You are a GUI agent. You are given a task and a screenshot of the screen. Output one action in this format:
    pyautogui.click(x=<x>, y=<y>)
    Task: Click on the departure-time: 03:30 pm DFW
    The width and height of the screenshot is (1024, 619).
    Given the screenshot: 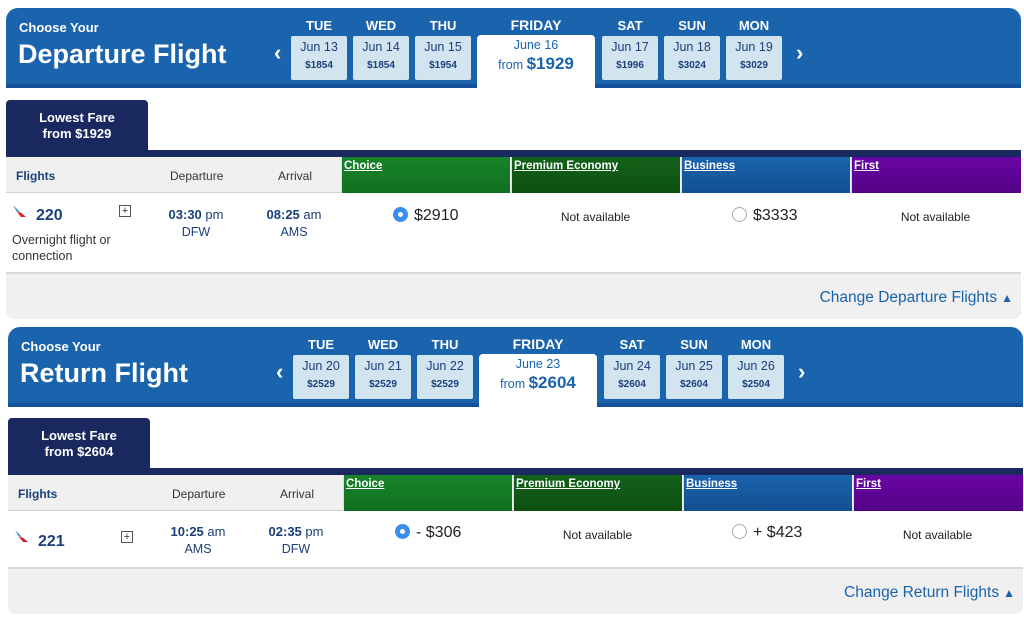 What is the action you would take?
    pyautogui.click(x=196, y=223)
    